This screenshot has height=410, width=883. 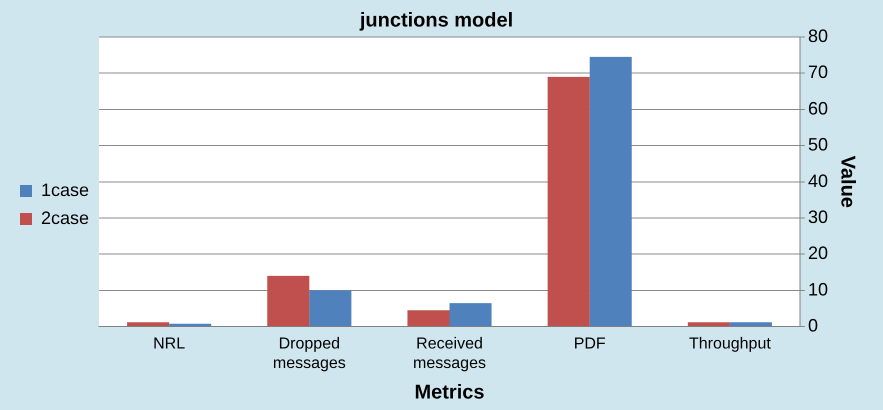 What do you see at coordinates (818, 108) in the screenshot?
I see `y-tick-label: 60` at bounding box center [818, 108].